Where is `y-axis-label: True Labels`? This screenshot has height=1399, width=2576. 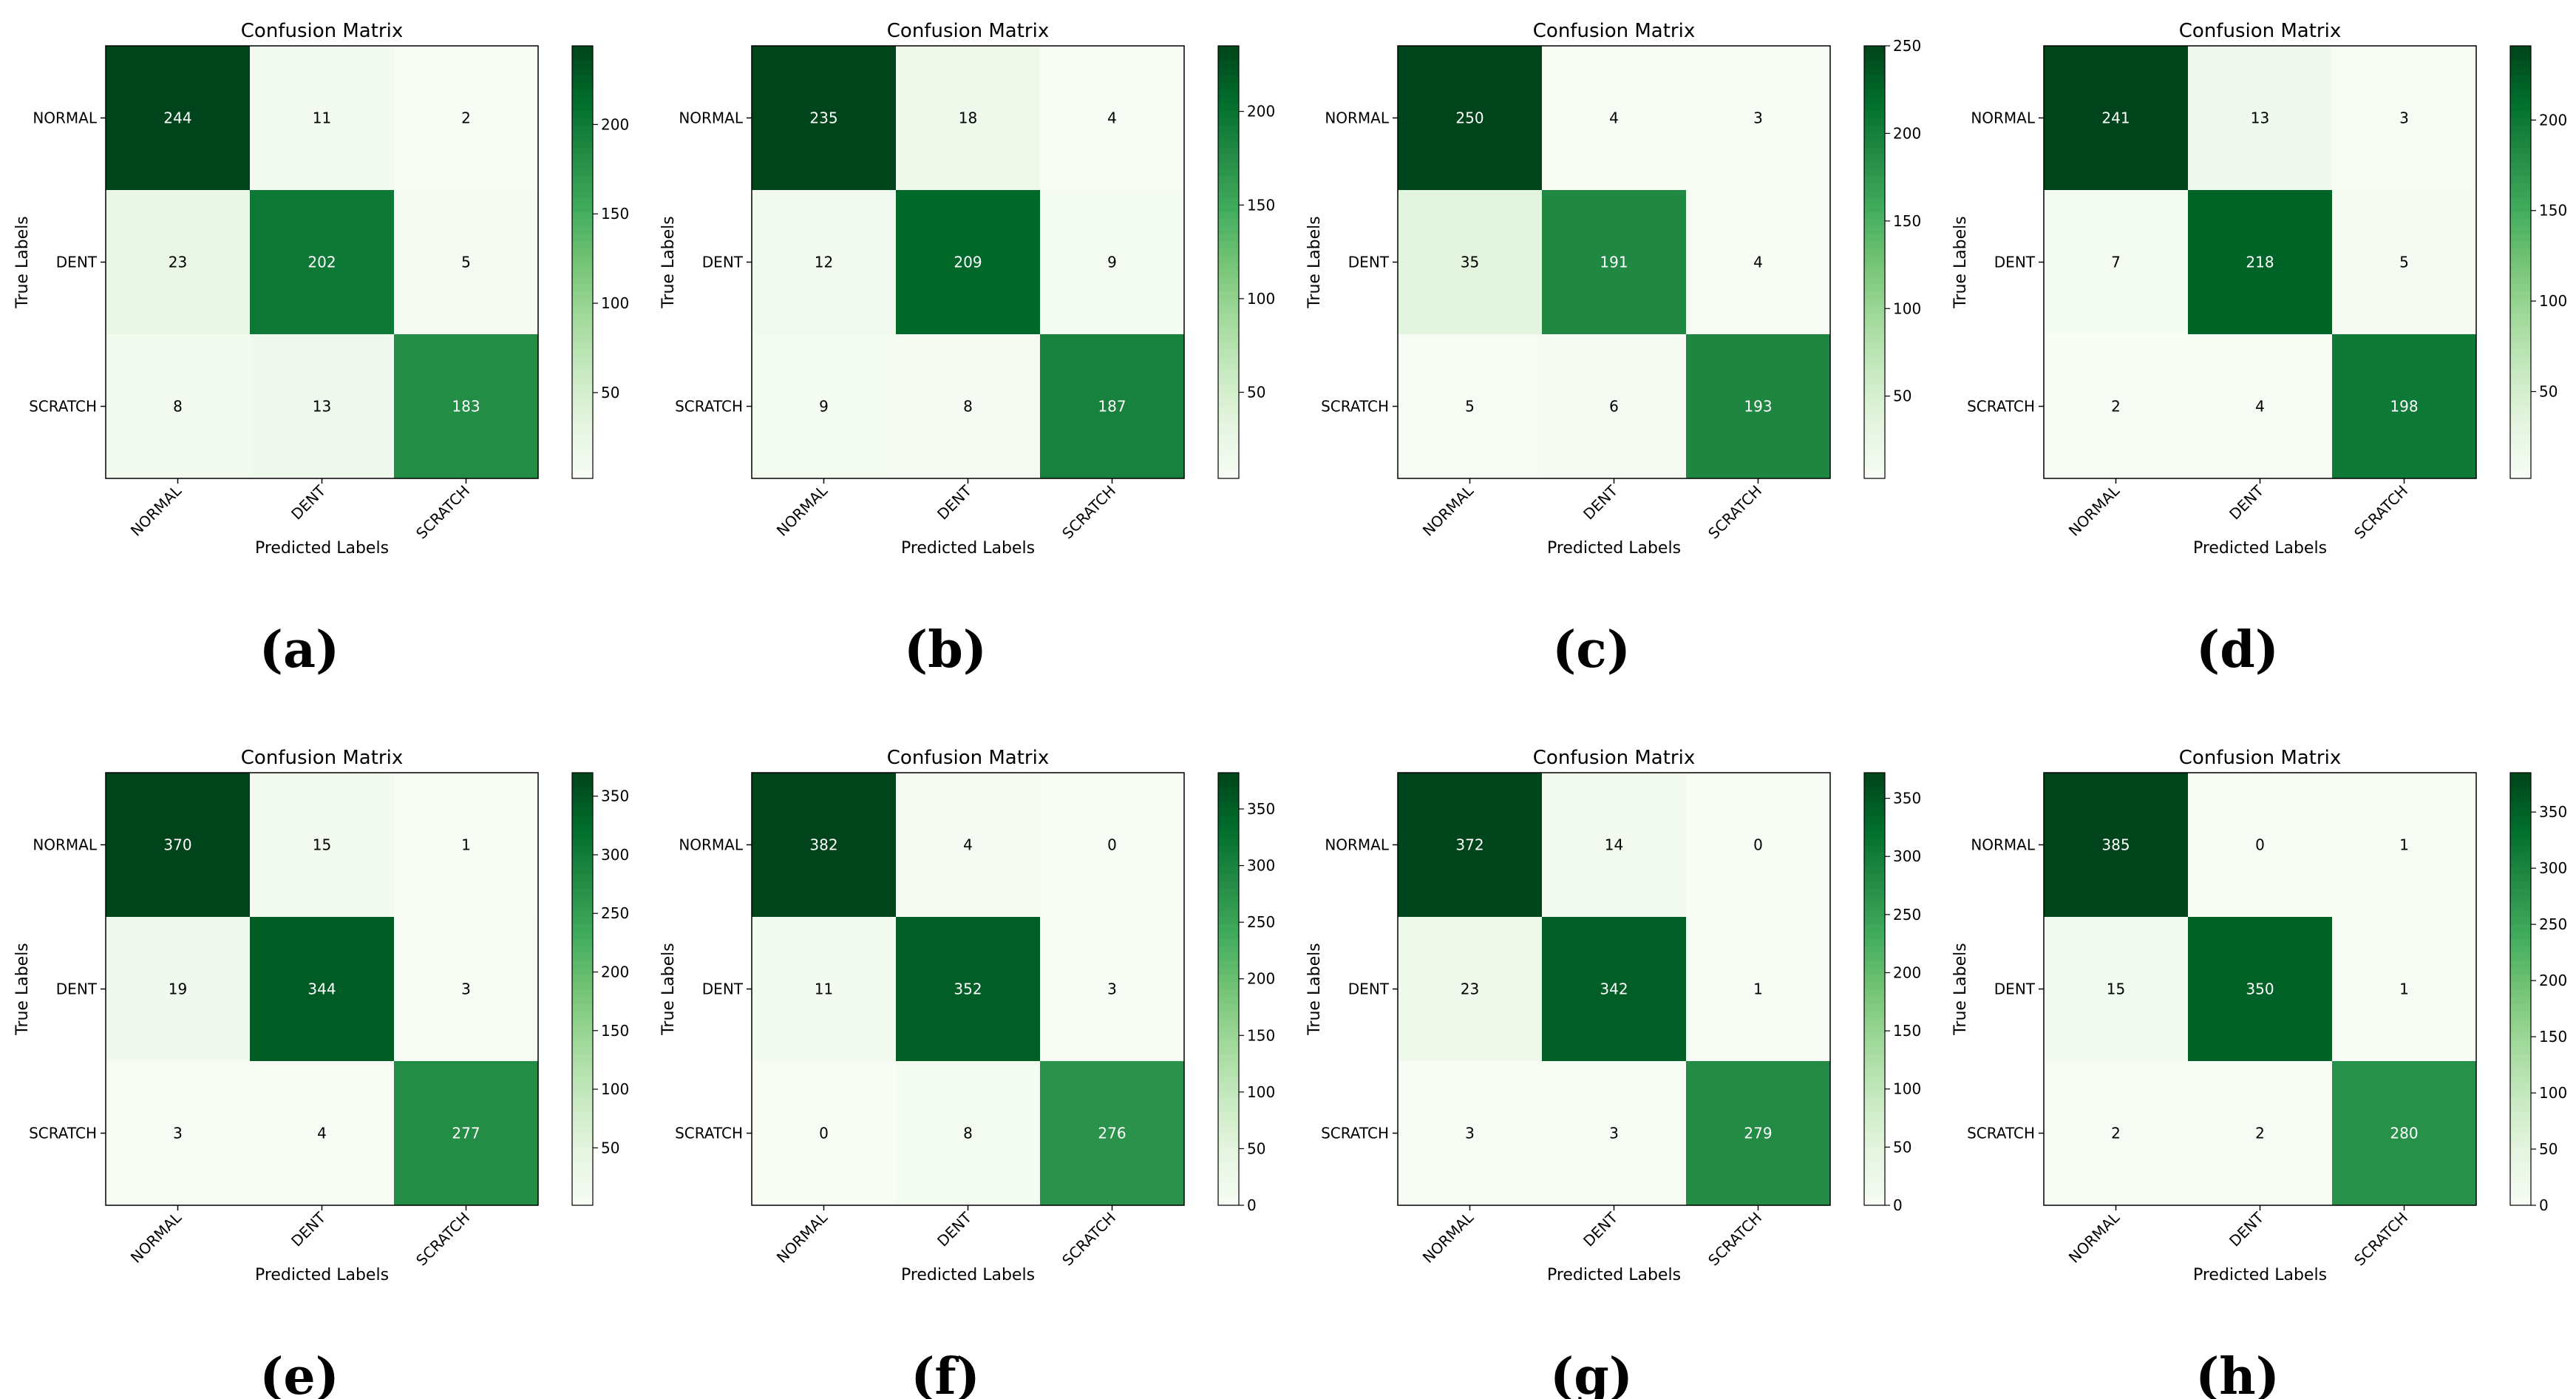 y-axis-label: True Labels is located at coordinates (1960, 989).